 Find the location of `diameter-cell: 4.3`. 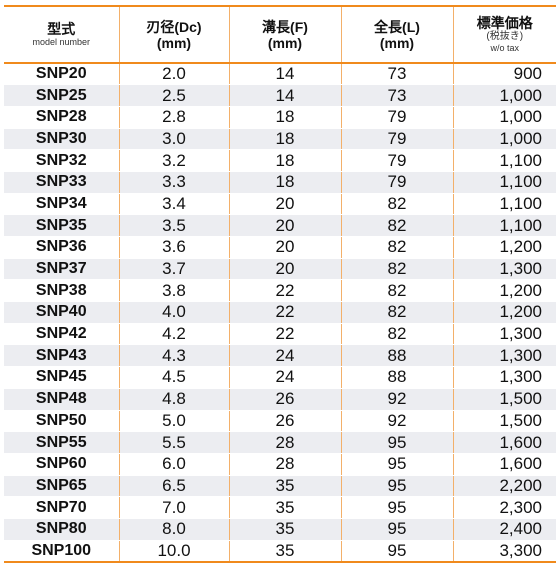

diameter-cell: 4.3 is located at coordinates (173, 356).